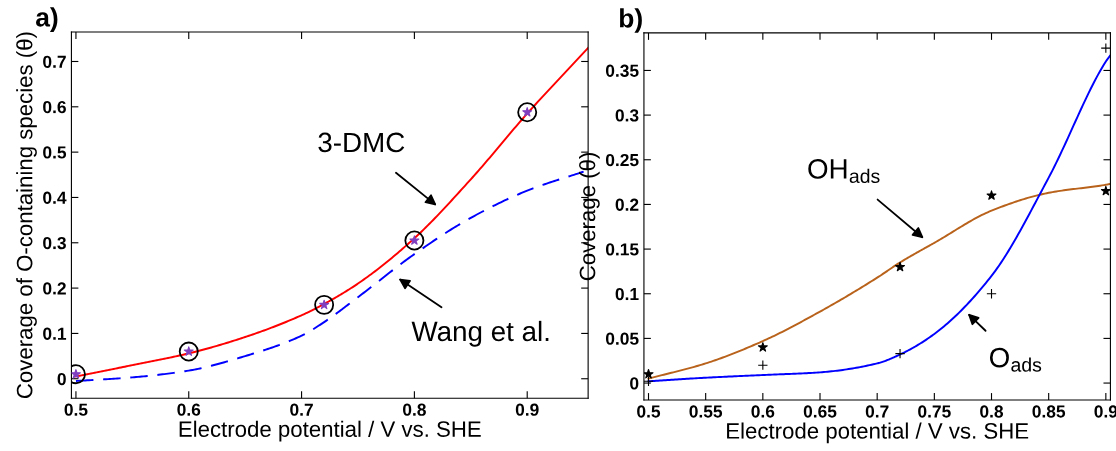 This screenshot has height=451, width=1116. Describe the element at coordinates (26, 215) in the screenshot. I see `y-axis-title: Coverage of O-containing species (θ)` at that location.